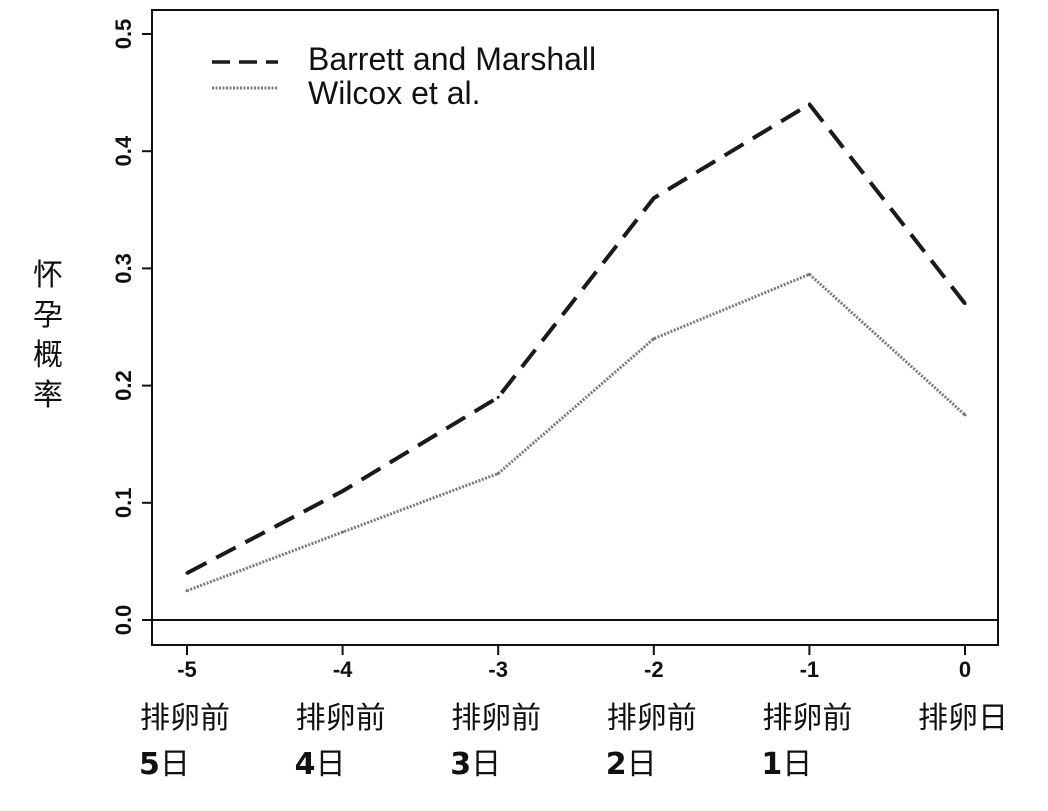 The height and width of the screenshot is (811, 1048). Describe the element at coordinates (48, 355) in the screenshot. I see `y-axis-label-char: 概` at that location.